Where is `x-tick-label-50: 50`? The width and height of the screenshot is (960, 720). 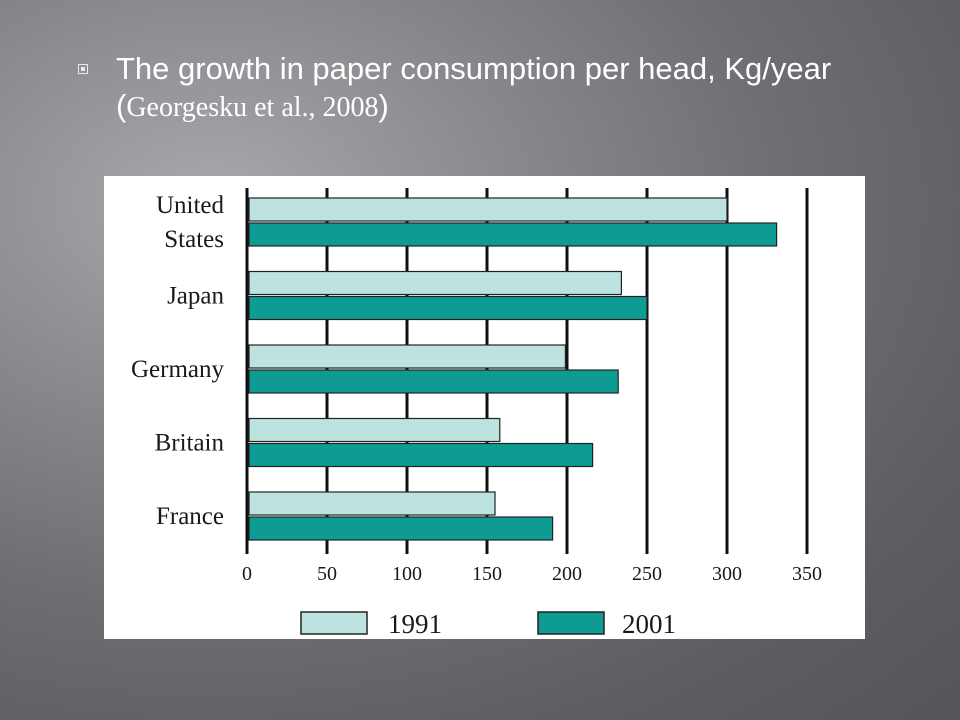 x-tick-label-50: 50 is located at coordinates (327, 574).